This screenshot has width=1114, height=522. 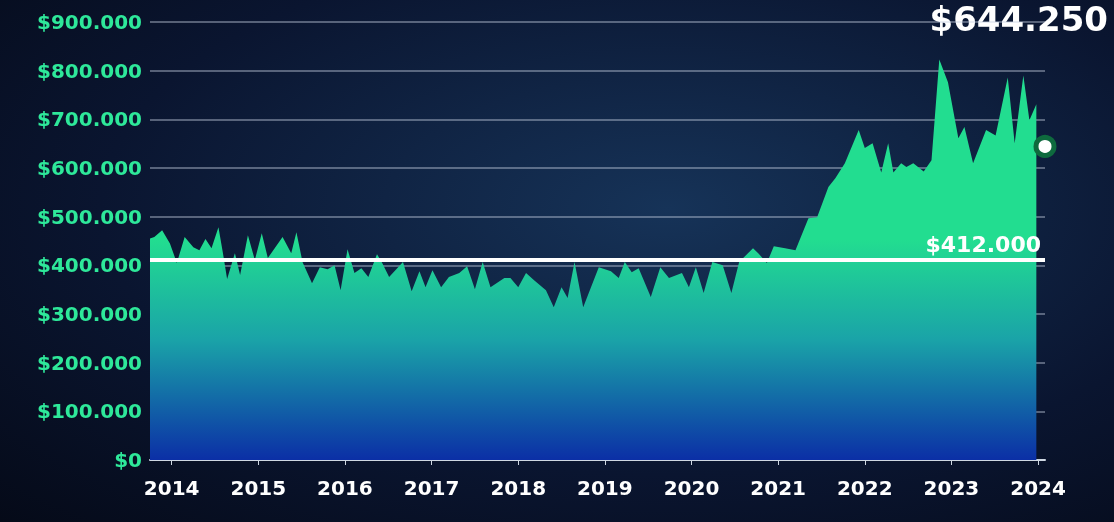 I want to click on y-tick-label: $800.000, so click(x=89, y=70).